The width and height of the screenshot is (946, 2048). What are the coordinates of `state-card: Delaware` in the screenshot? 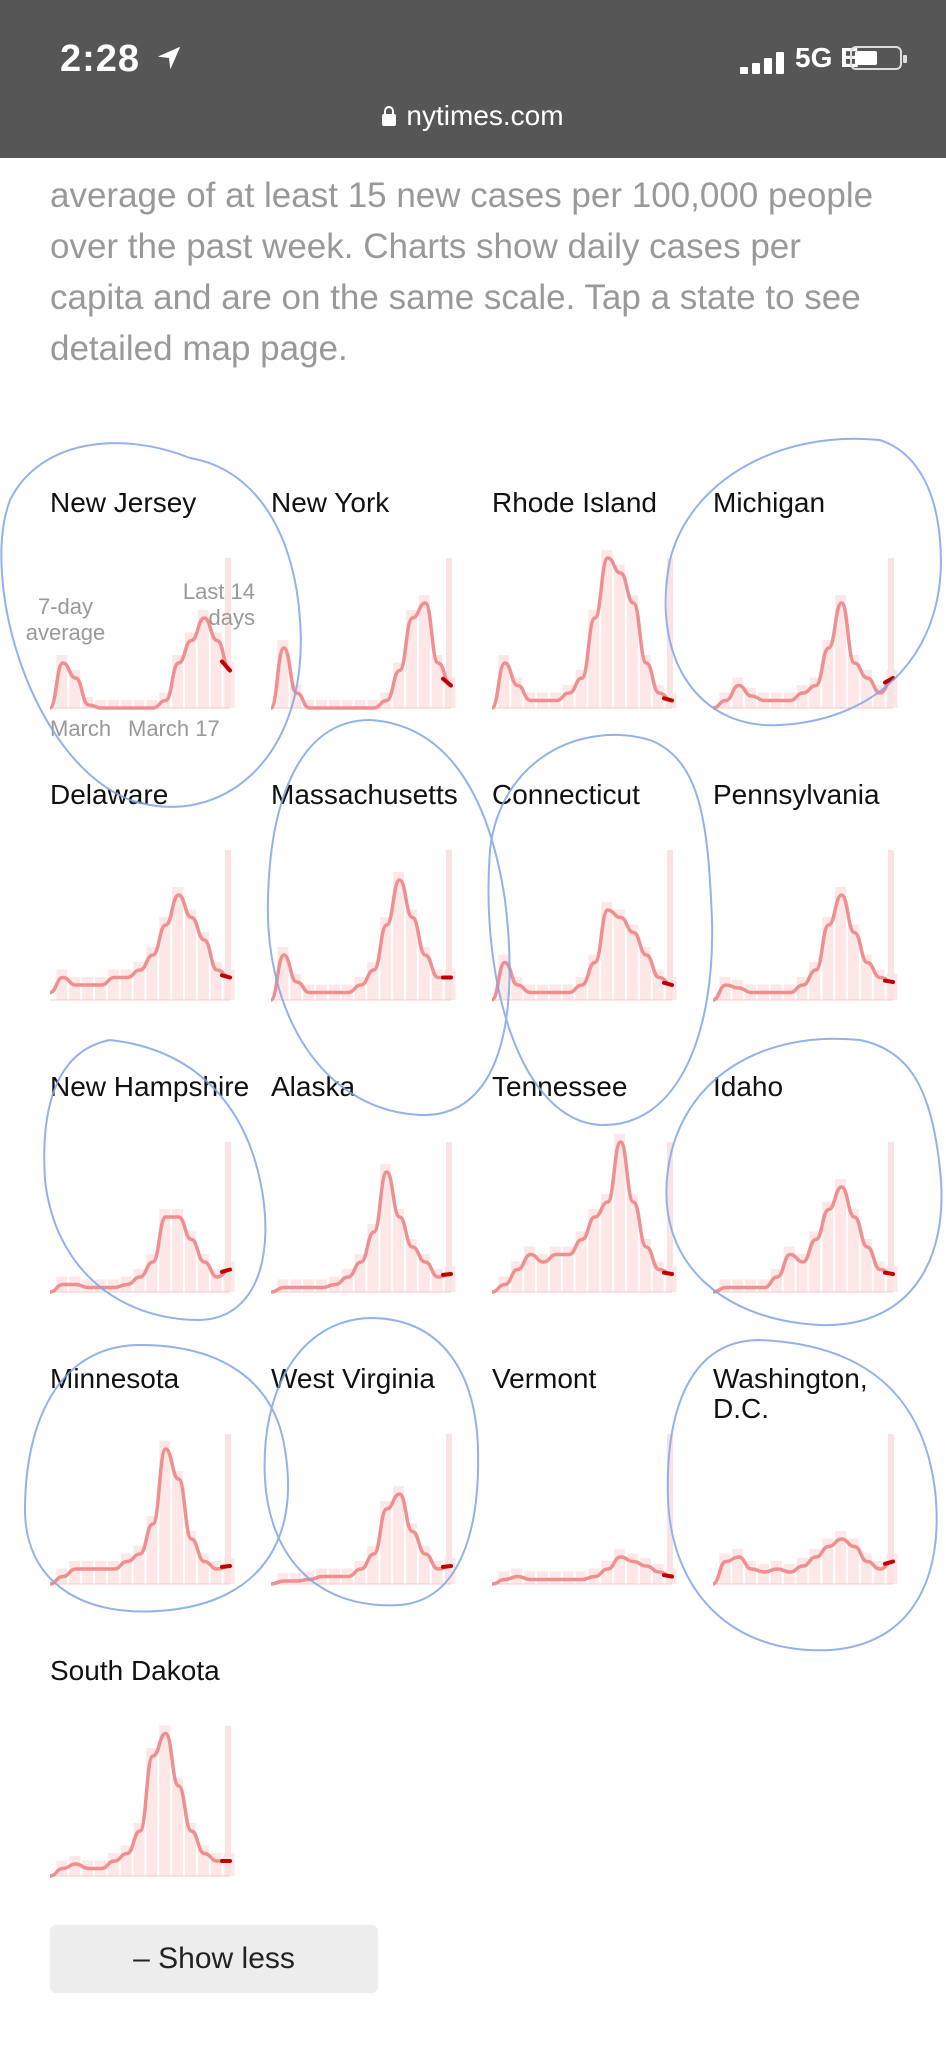 It's located at (157, 920).